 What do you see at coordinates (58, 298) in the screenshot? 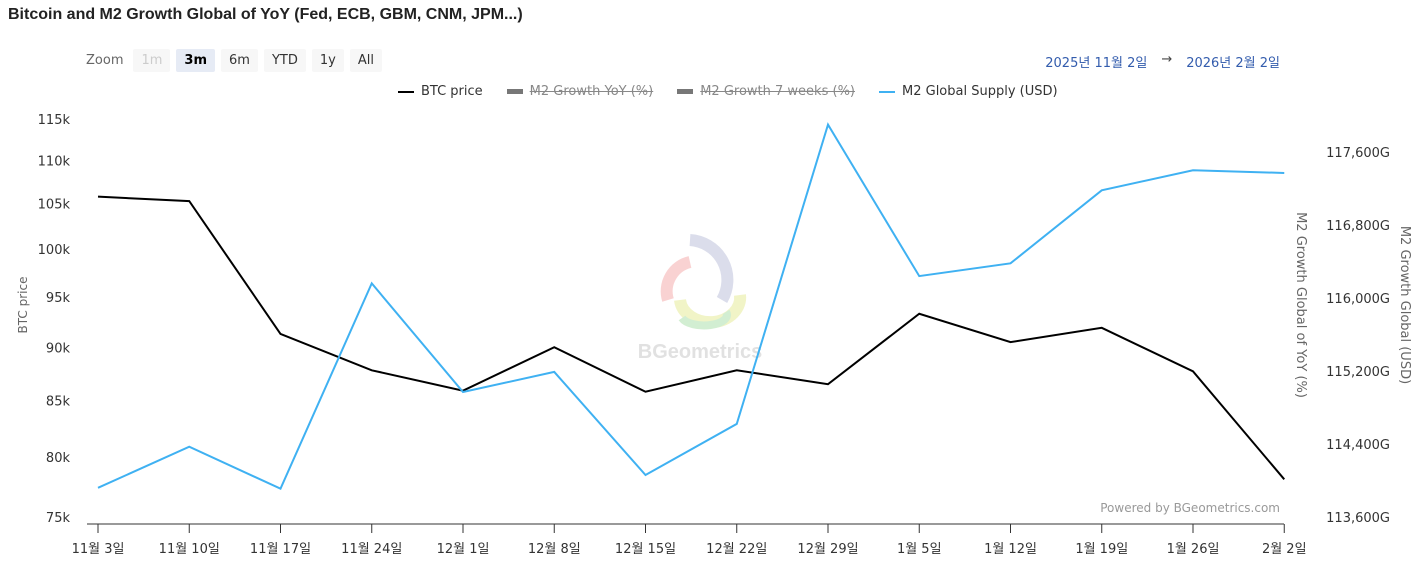
I see `y-left-tick-label: 95k` at bounding box center [58, 298].